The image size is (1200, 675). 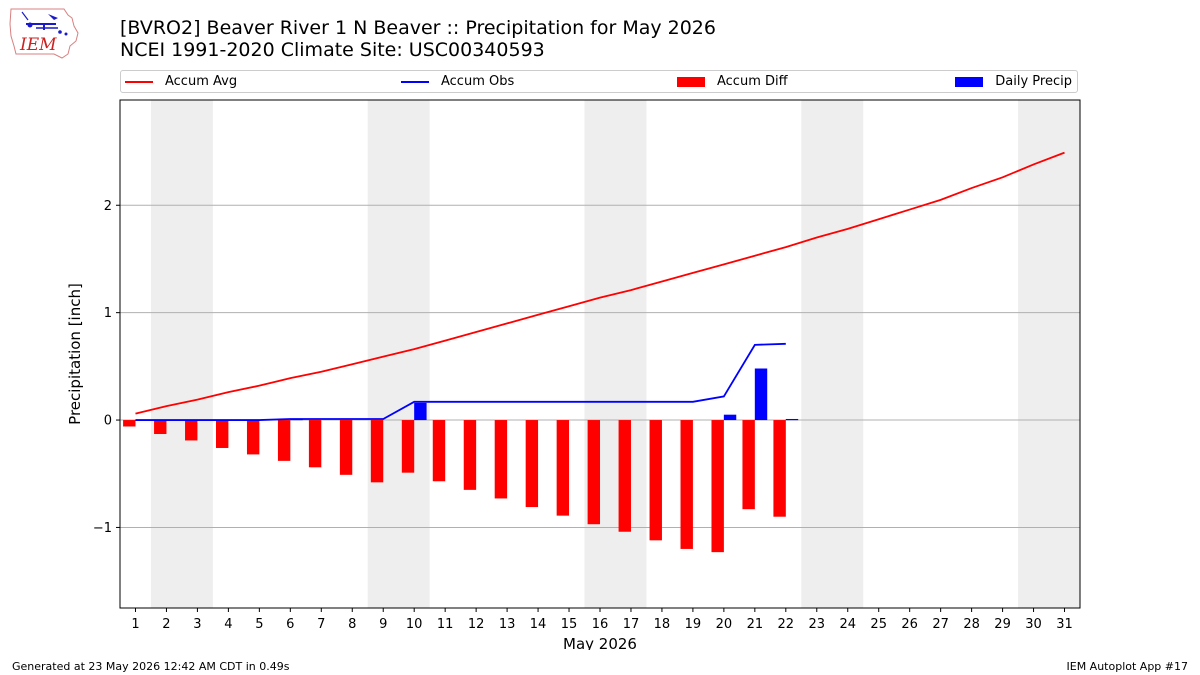 What do you see at coordinates (414, 624) in the screenshot?
I see `x-tick-label: 10` at bounding box center [414, 624].